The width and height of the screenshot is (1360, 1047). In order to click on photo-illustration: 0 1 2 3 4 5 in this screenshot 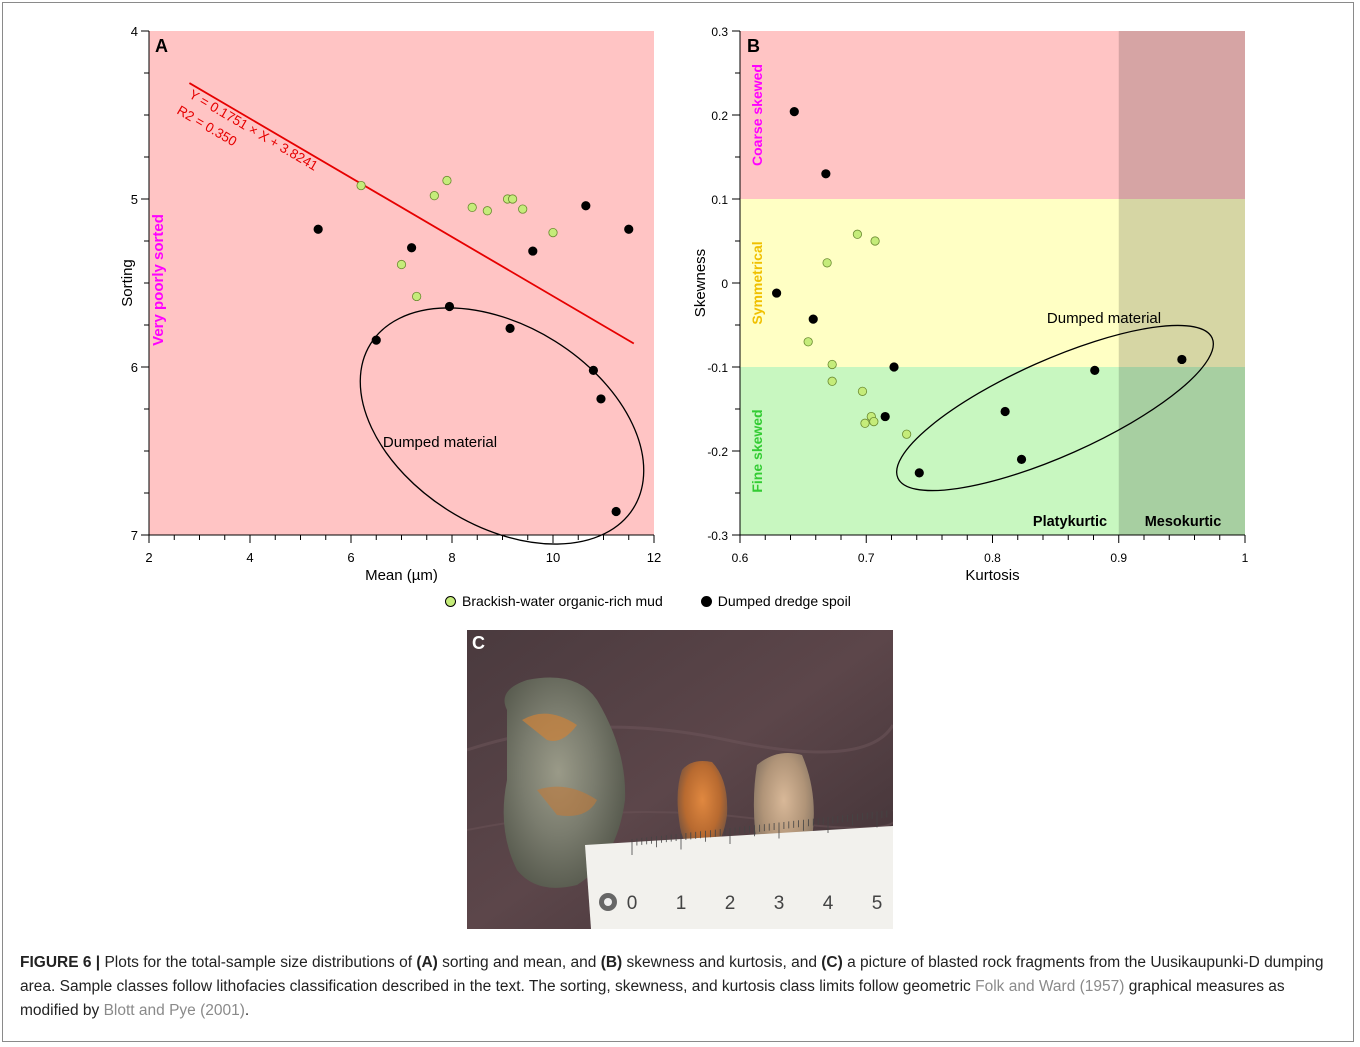, I will do `click(680, 779)`.